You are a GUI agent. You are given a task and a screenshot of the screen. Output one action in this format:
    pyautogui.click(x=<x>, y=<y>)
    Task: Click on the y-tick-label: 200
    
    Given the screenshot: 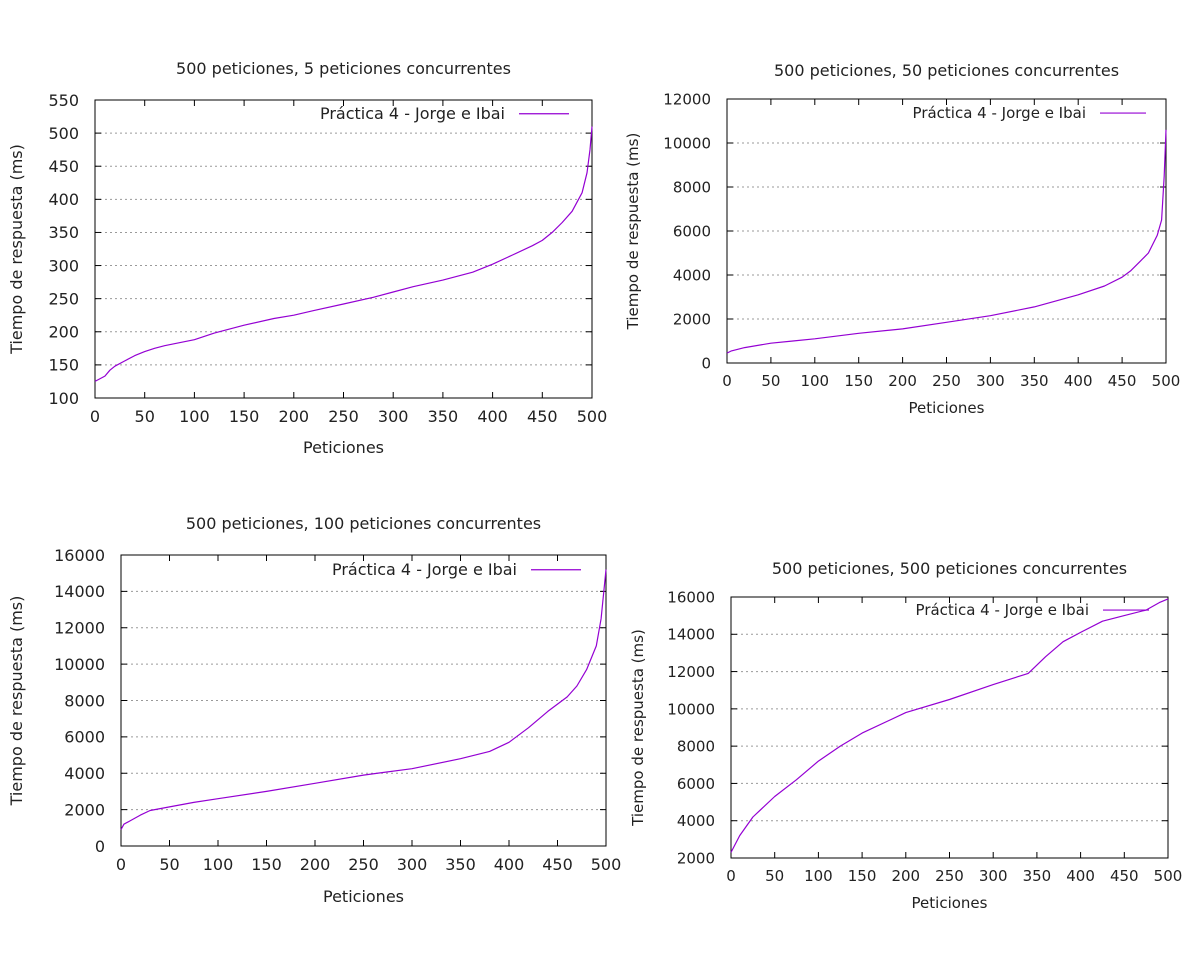 What is the action you would take?
    pyautogui.click(x=63, y=332)
    